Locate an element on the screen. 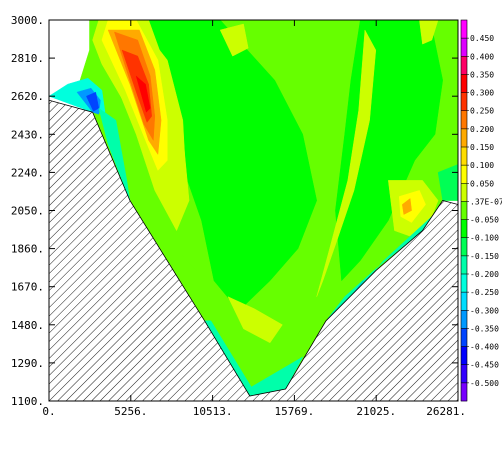 The height and width of the screenshot is (459, 502). colorbar-label: -0.350 is located at coordinates (484, 328).